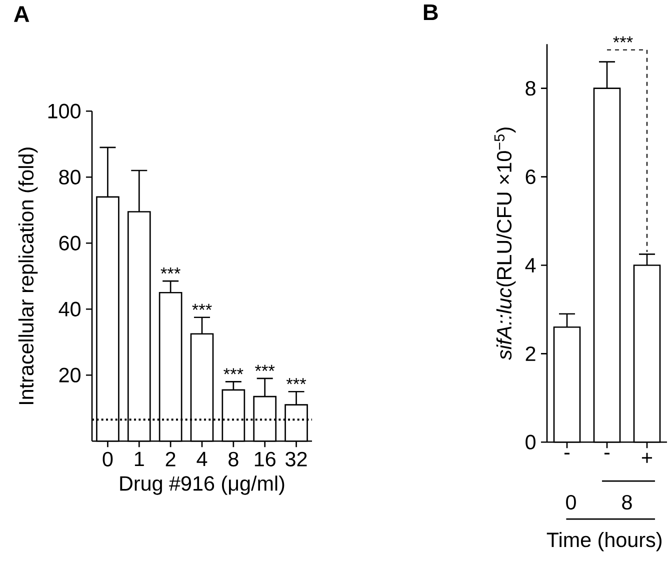 The height and width of the screenshot is (561, 669). What do you see at coordinates (171, 459) in the screenshot?
I see `x-tick-label: 2` at bounding box center [171, 459].